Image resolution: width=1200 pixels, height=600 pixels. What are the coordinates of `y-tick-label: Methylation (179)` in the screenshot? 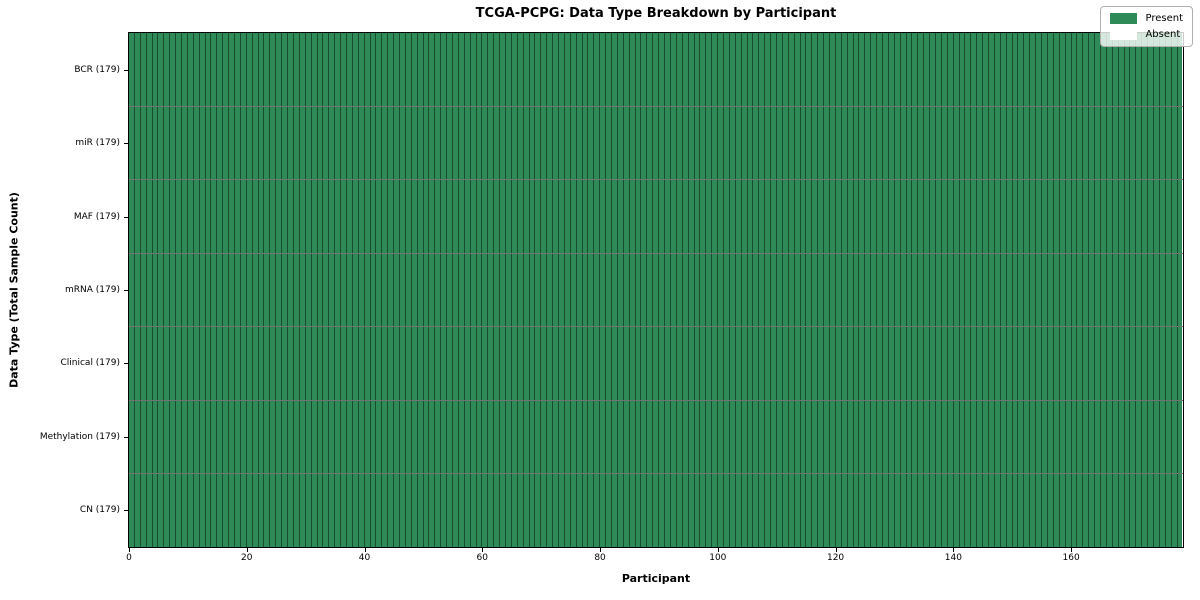 It's located at (79, 436).